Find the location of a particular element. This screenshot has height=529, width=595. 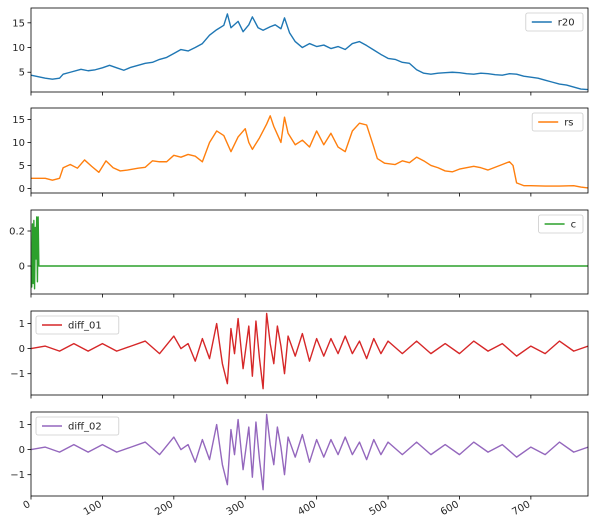

x-tick-label: 400 is located at coordinates (307, 508).